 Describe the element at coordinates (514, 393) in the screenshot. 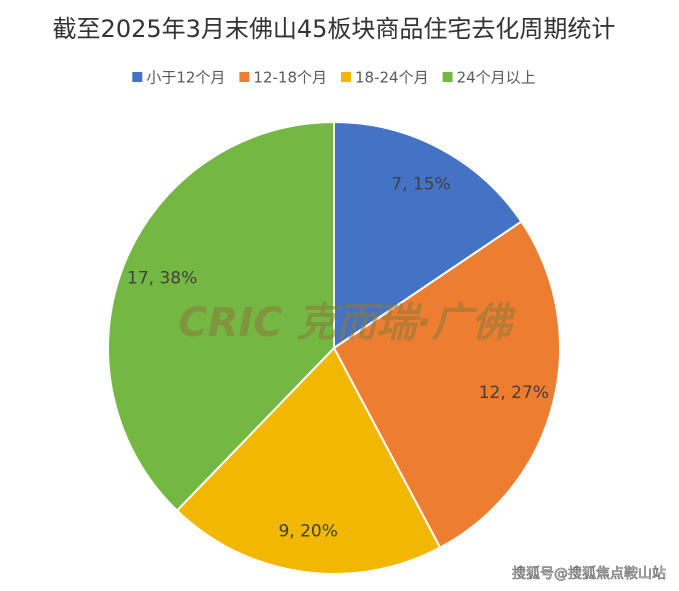

I see `data-label: 12, 27%` at that location.